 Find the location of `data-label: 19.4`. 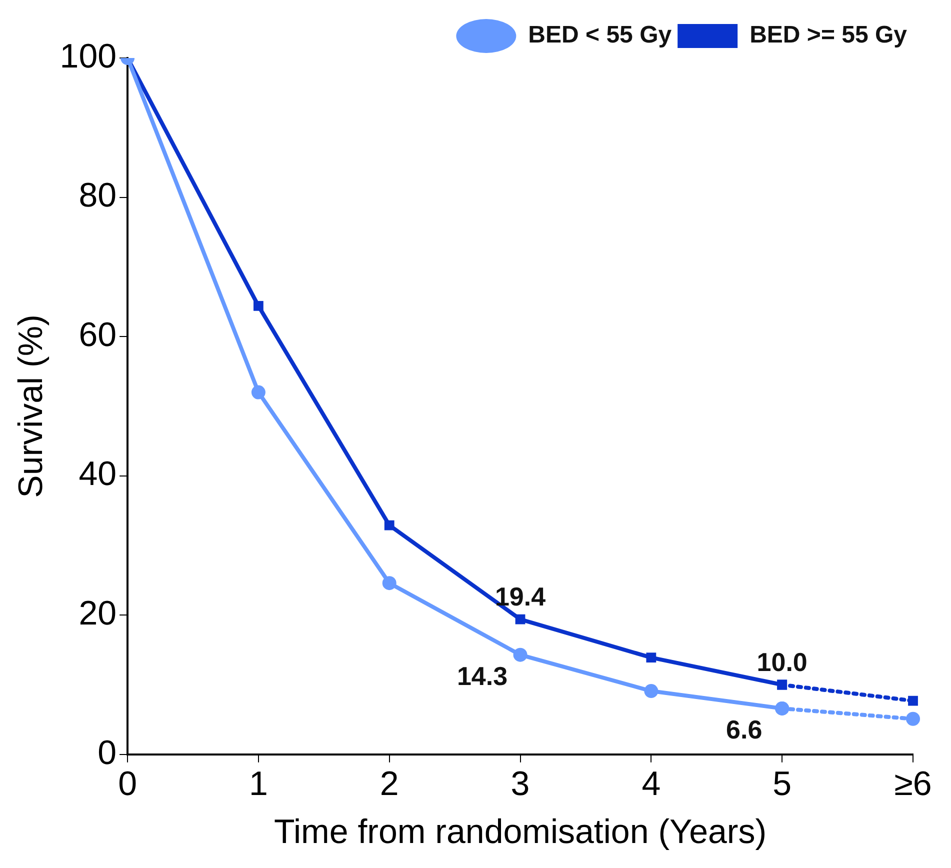

data-label: 19.4 is located at coordinates (520, 596).